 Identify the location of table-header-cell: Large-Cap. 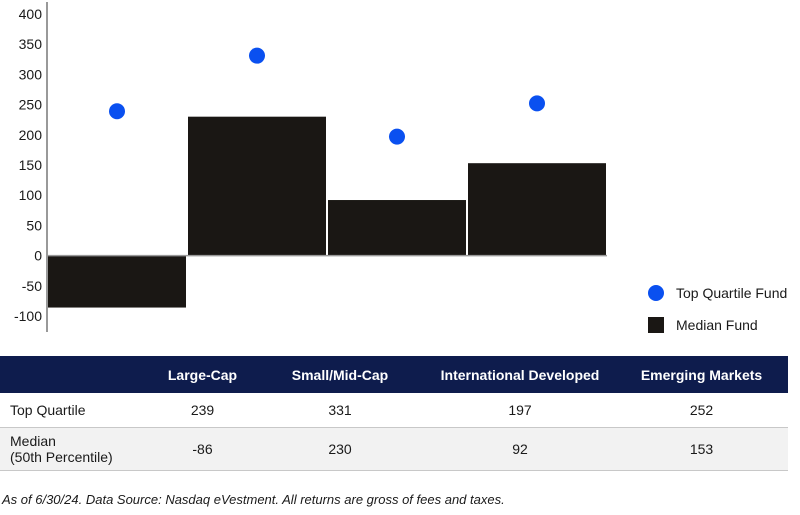
(202, 374).